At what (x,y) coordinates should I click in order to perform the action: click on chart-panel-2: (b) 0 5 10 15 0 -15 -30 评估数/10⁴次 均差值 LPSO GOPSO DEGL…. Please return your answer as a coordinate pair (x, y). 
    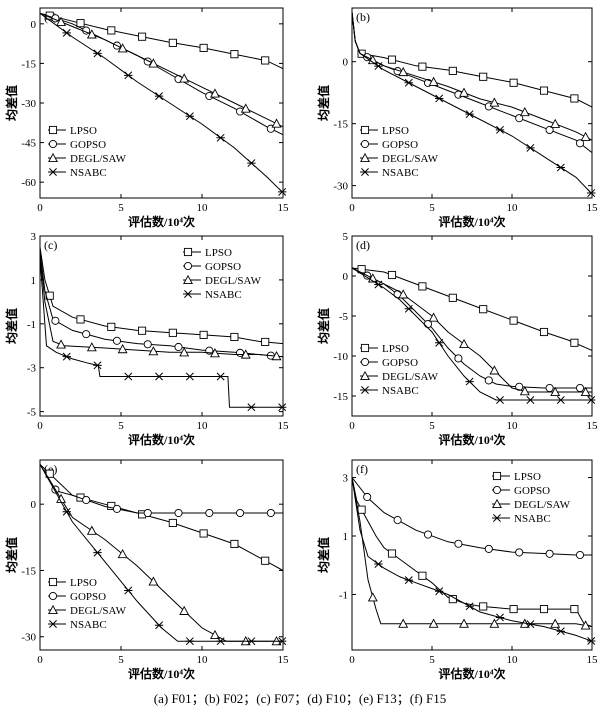
    Looking at the image, I should click on (457, 118).